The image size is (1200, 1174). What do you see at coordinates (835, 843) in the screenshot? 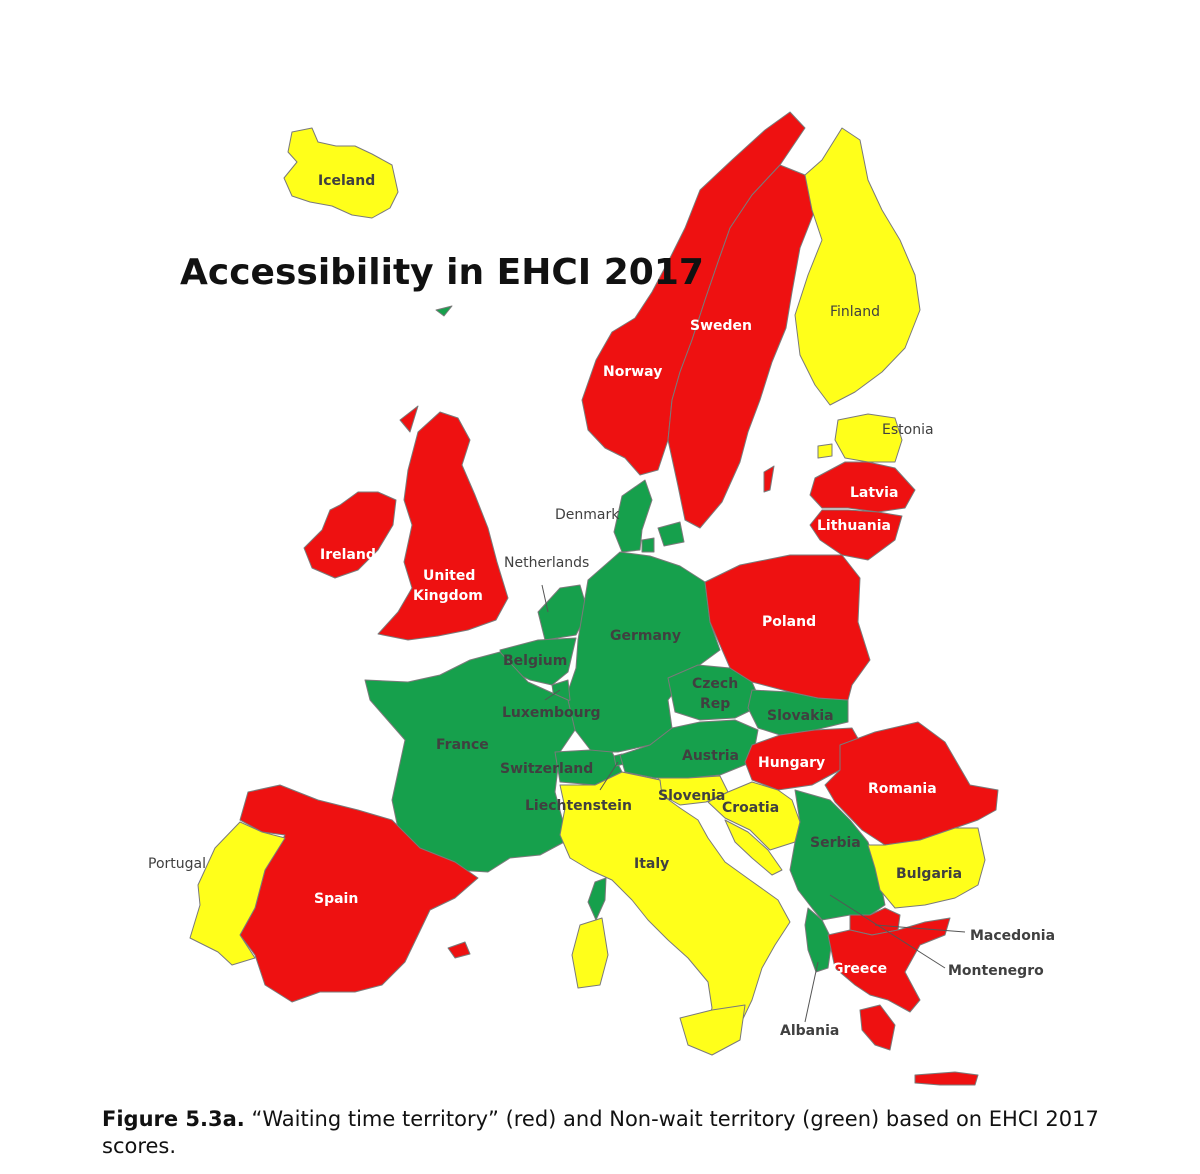
I see `label-serbia: Serbia` at bounding box center [835, 843].